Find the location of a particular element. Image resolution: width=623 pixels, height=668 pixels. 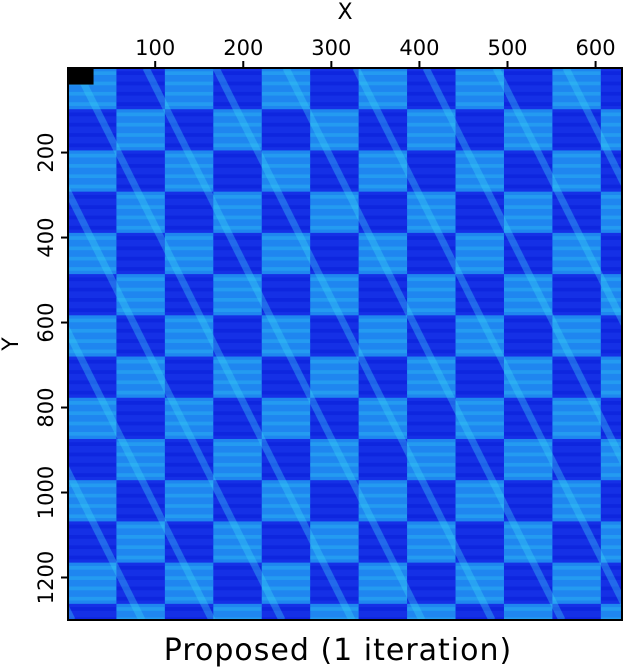

y-tick-label: 1000 is located at coordinates (46, 492).